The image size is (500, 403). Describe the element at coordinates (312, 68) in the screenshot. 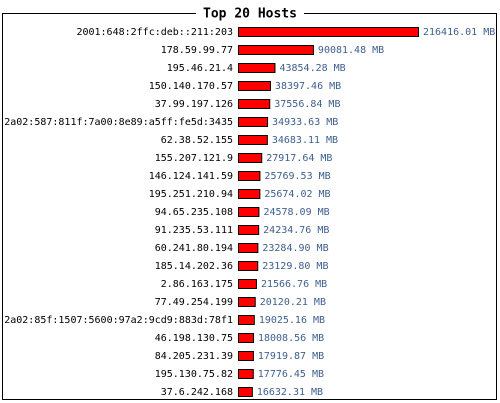

I see `value-label: 43854.28 MB` at that location.